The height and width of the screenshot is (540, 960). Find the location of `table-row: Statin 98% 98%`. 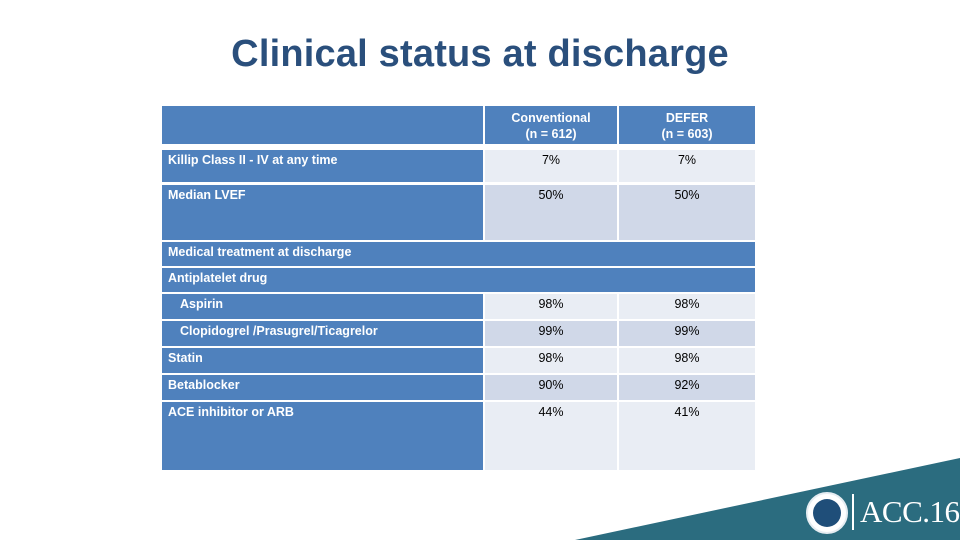

table-row: Statin 98% 98% is located at coordinates (458, 360).